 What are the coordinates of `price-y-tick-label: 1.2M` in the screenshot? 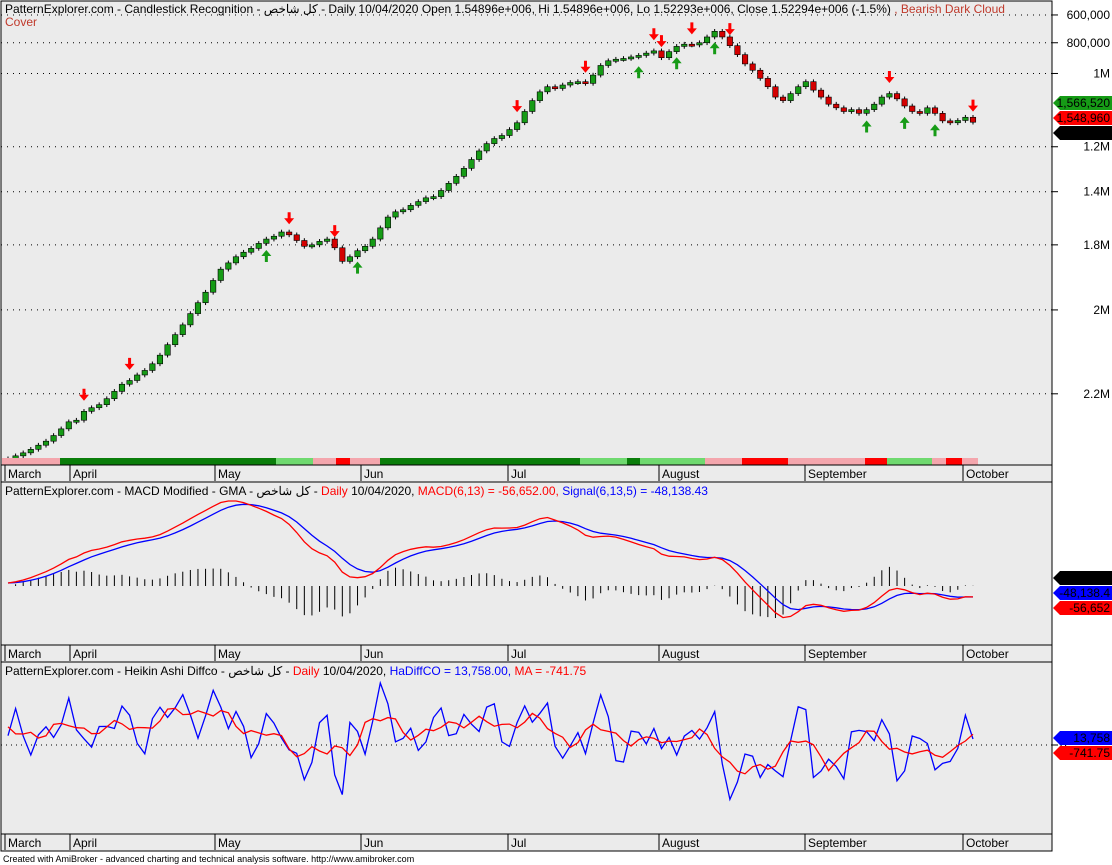 It's located at (1096, 147).